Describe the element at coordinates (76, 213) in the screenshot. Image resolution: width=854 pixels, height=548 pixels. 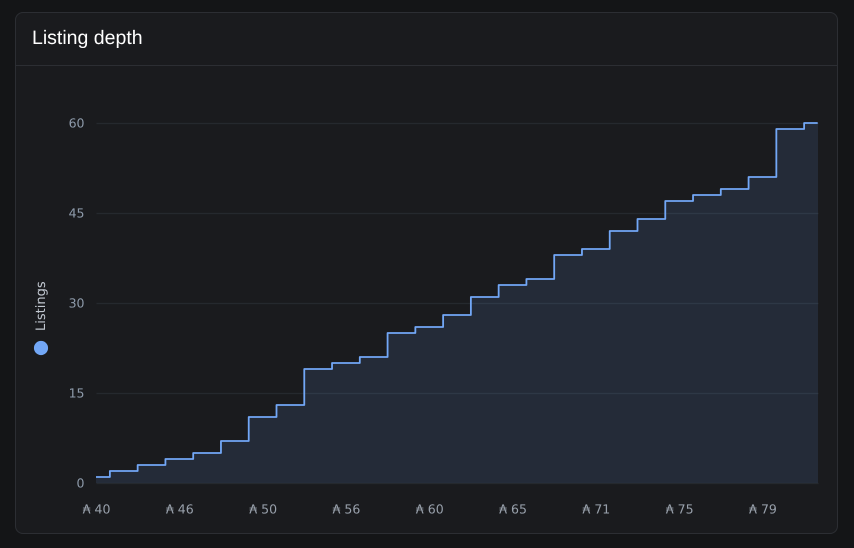
I see `y-tick-label: 45` at that location.